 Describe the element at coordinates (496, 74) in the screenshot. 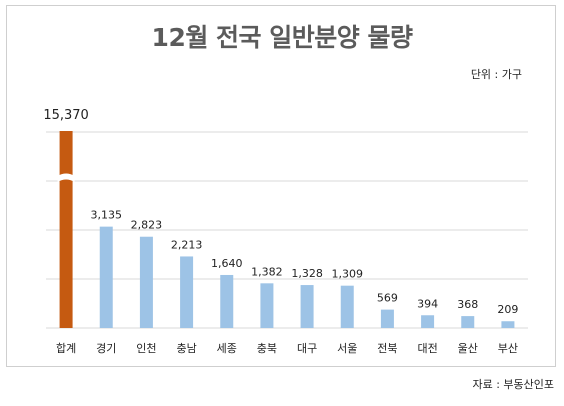

I see `unit-note: 단위 : 가구` at that location.